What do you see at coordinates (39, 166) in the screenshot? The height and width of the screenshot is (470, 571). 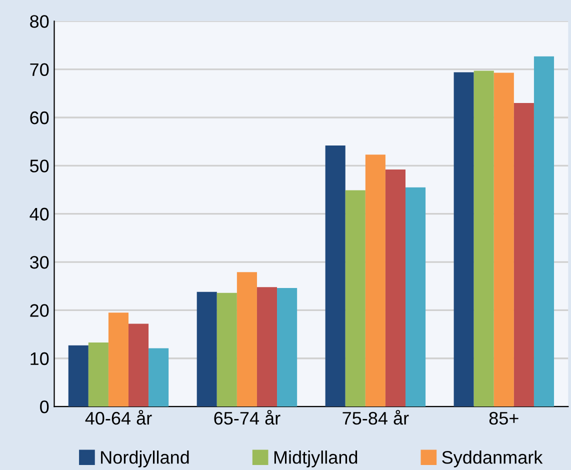 I see `y-tick-label: 50` at bounding box center [39, 166].